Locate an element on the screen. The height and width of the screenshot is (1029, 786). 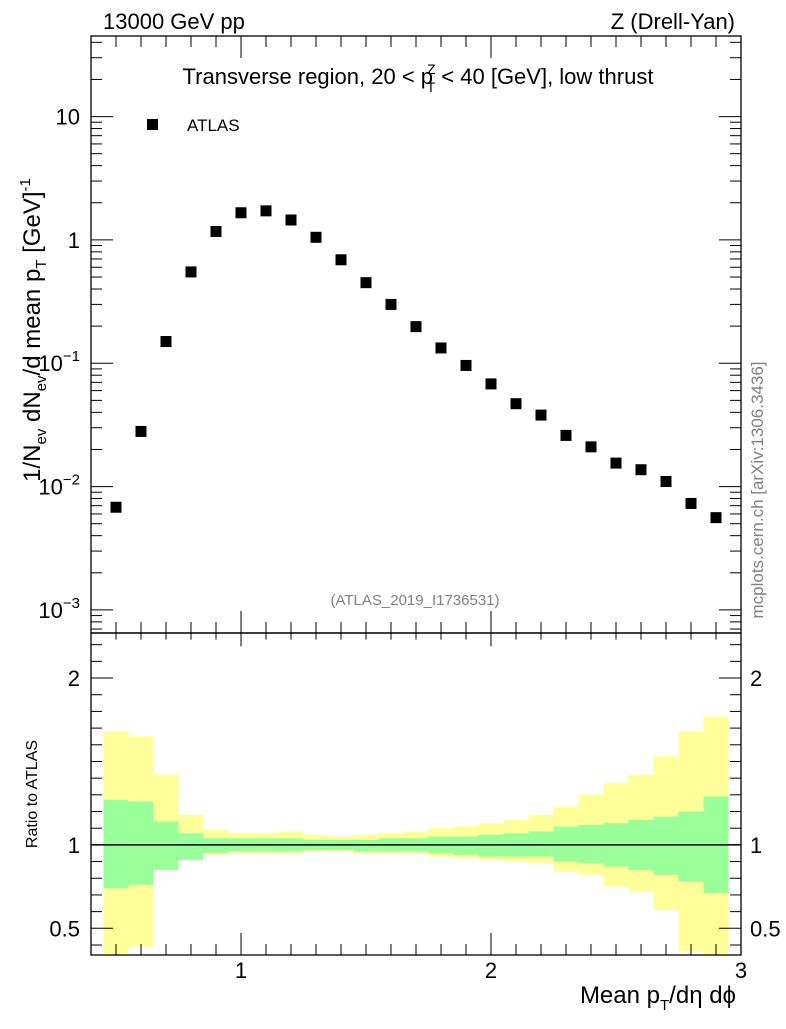
x-tick-labels: 1 2 3 is located at coordinates (491, 970).